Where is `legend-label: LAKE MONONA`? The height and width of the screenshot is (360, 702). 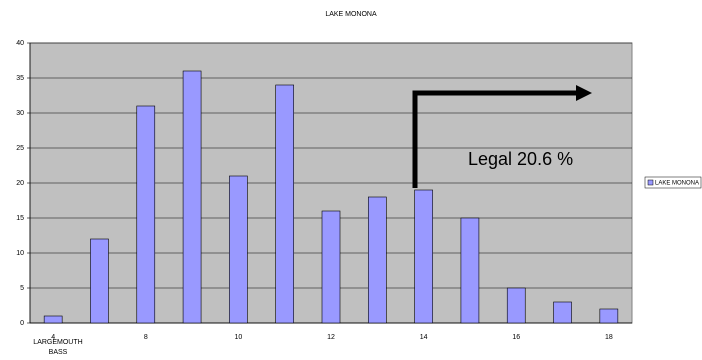 legend-label: LAKE MONONA is located at coordinates (677, 184).